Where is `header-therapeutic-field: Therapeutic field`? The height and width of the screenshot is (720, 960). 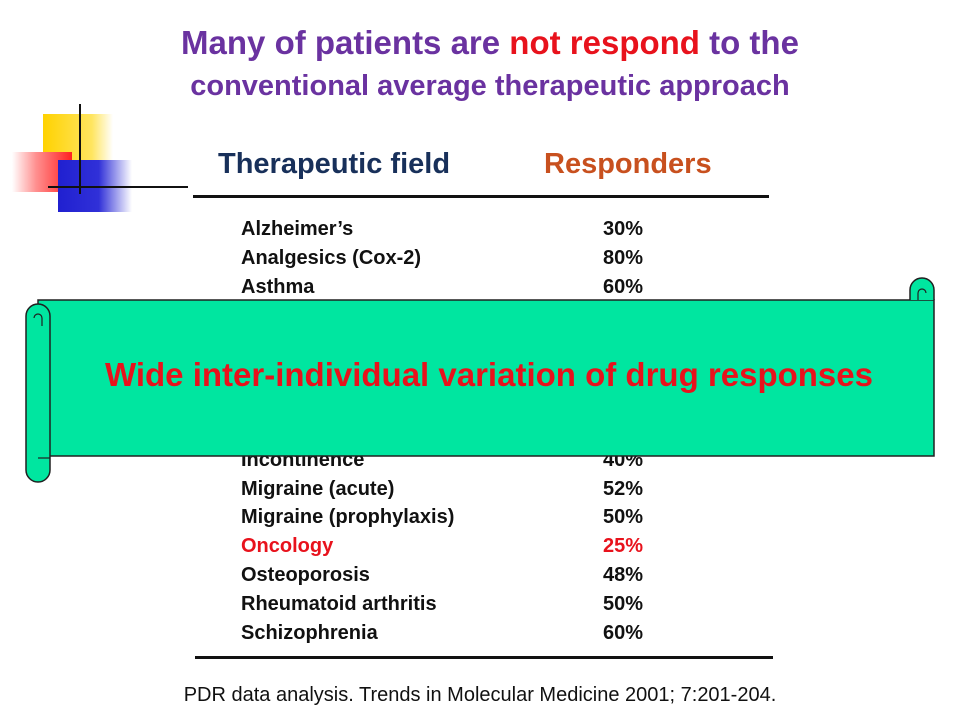
header-therapeutic-field: Therapeutic field is located at coordinates (334, 164).